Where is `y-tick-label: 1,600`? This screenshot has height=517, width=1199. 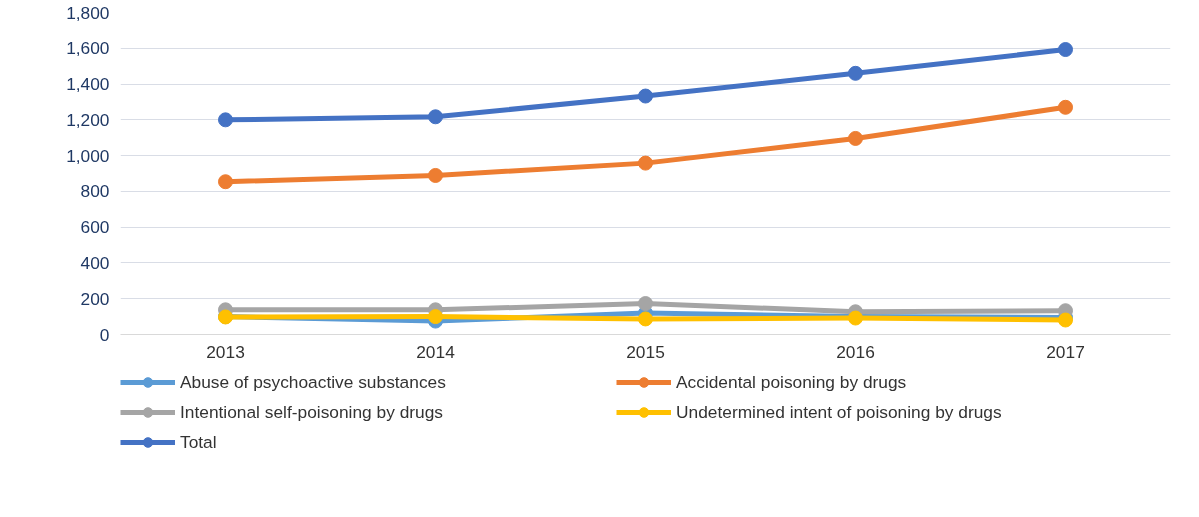
y-tick-label: 1,600 is located at coordinates (88, 48).